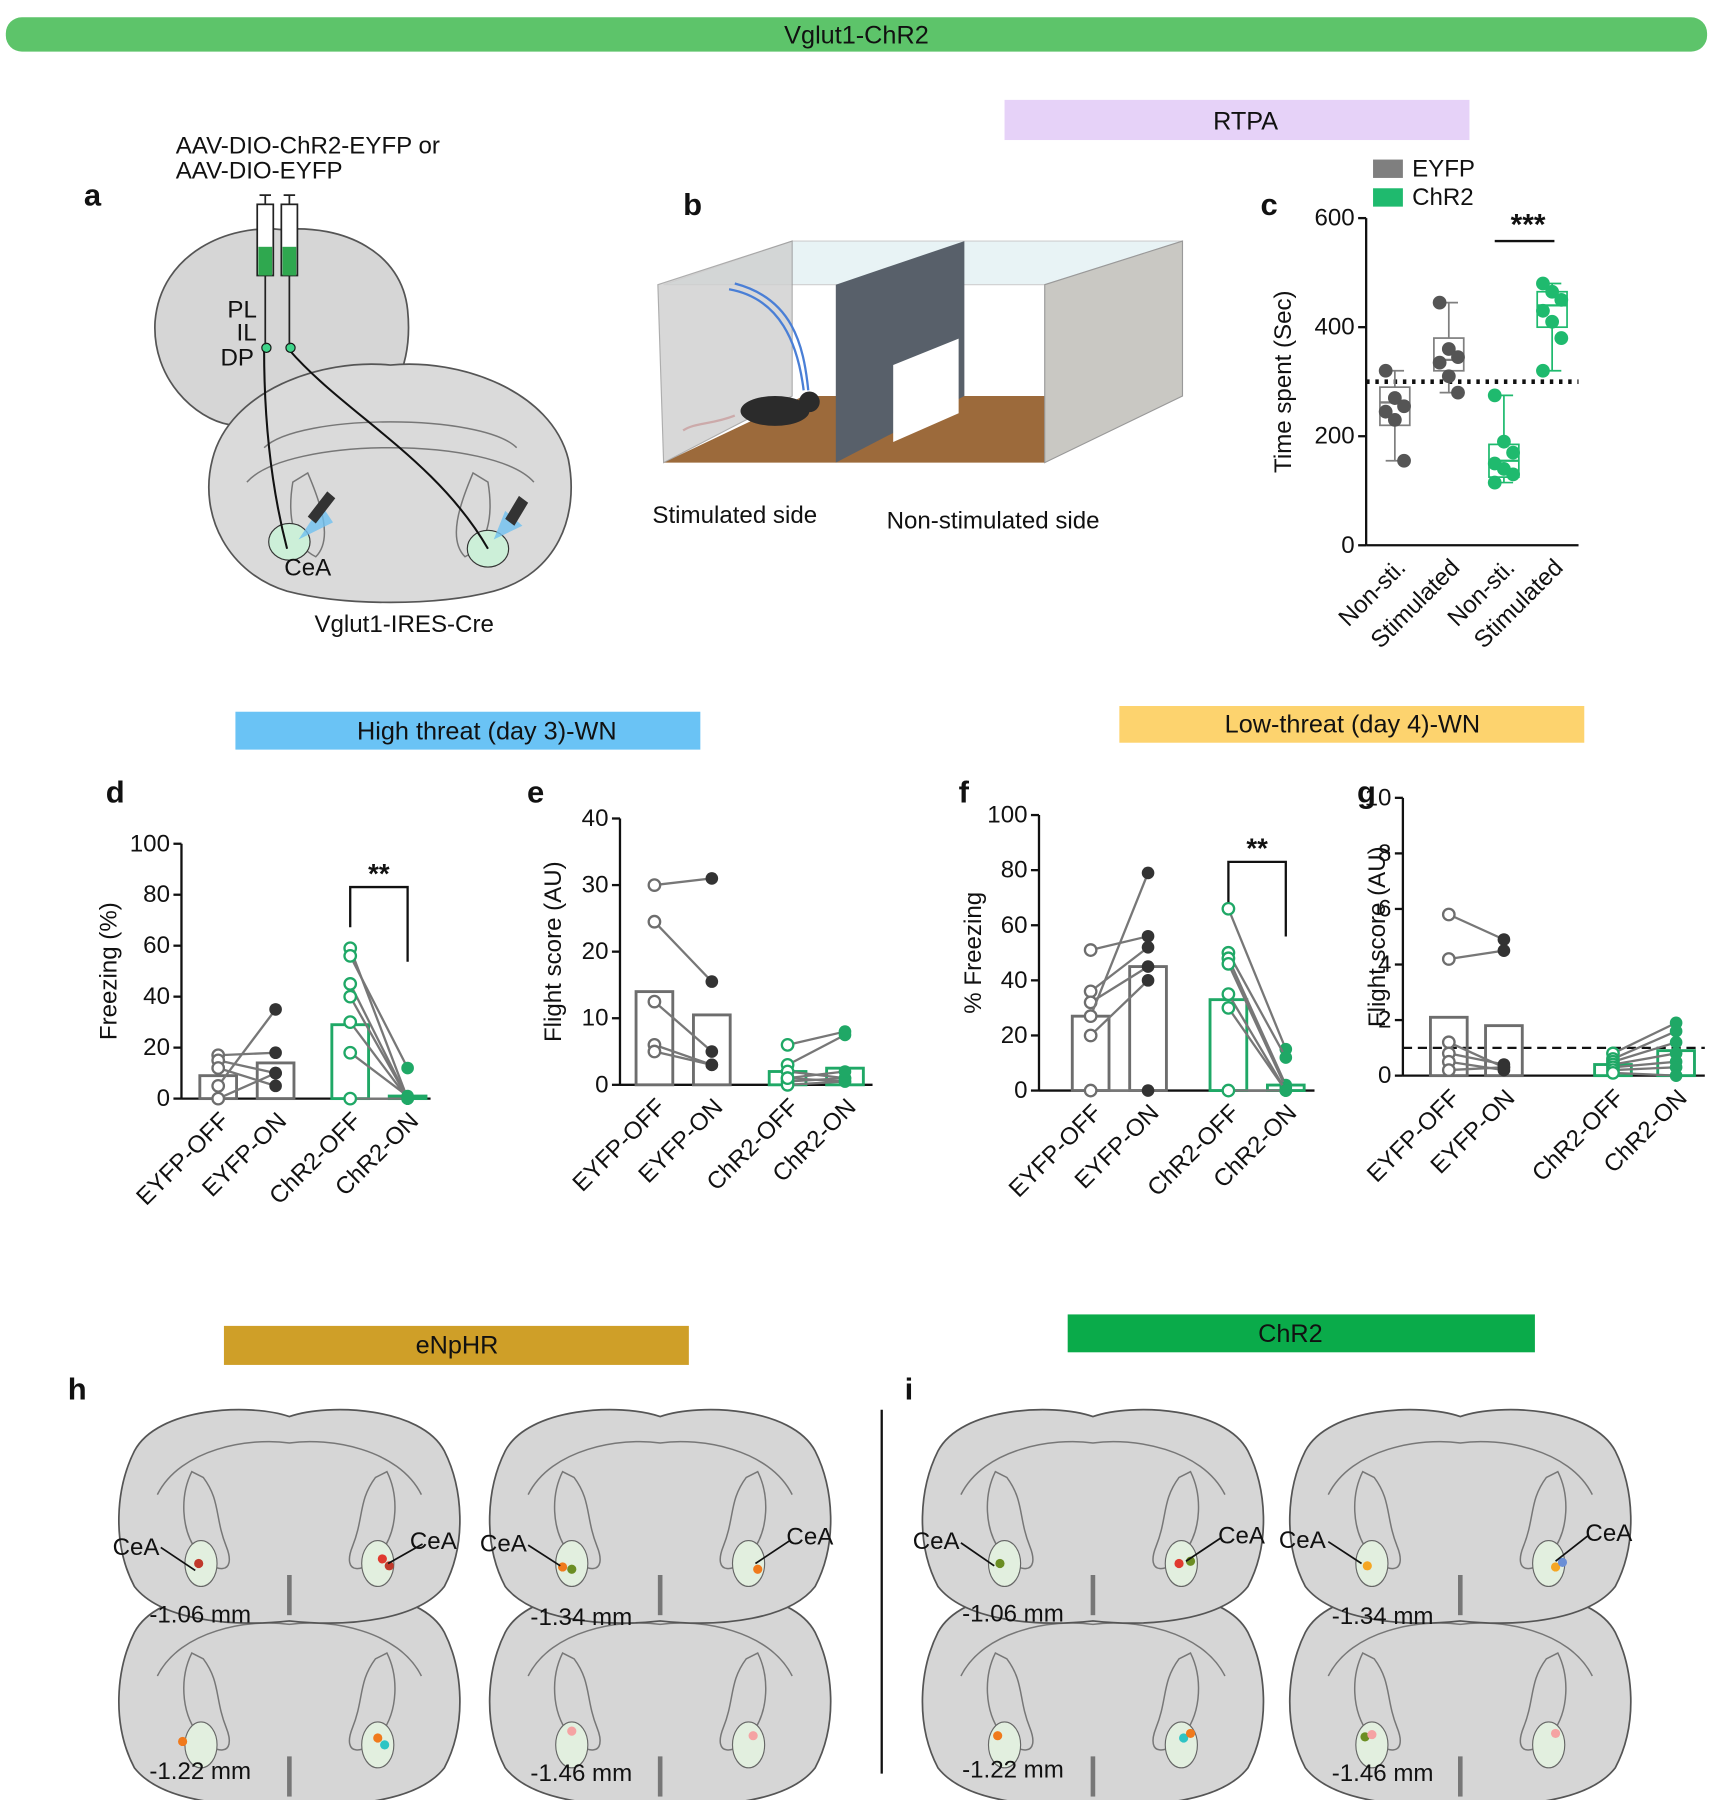 The image size is (1729, 1800). What do you see at coordinates (1528, 225) in the screenshot?
I see `significance: ***` at bounding box center [1528, 225].